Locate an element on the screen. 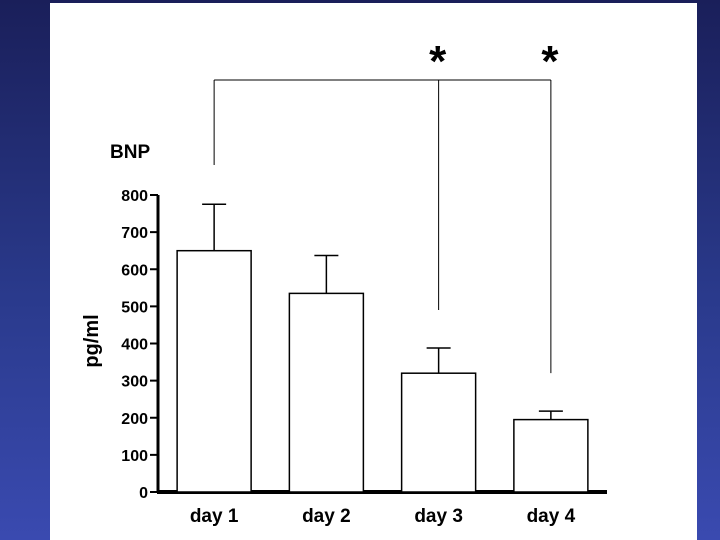  x-category-label: day 1 is located at coordinates (214, 516).